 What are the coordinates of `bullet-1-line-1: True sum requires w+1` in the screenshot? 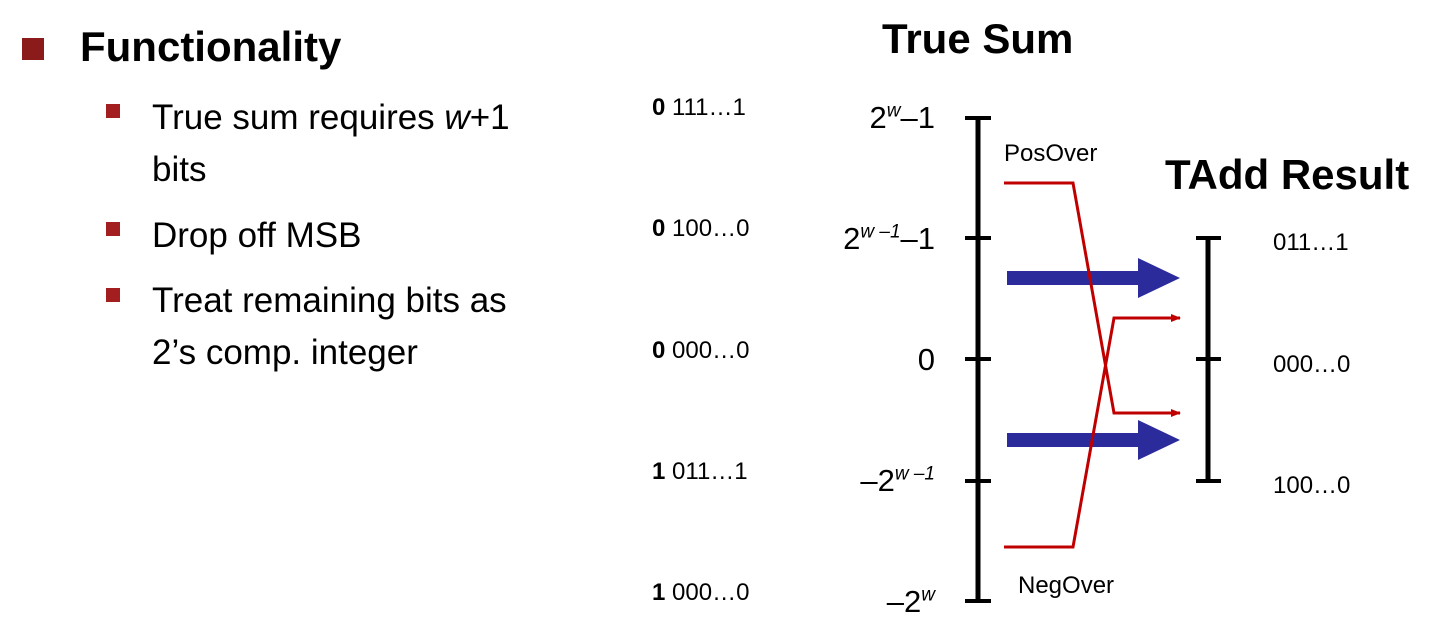 It's located at (331, 117).